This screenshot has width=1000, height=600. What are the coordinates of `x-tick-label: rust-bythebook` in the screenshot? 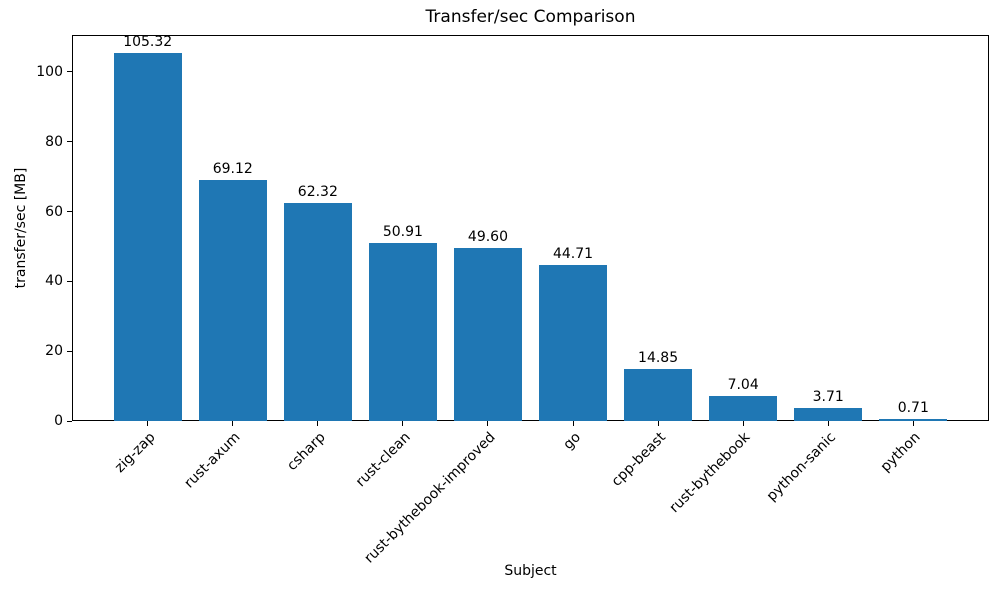 It's located at (710, 473).